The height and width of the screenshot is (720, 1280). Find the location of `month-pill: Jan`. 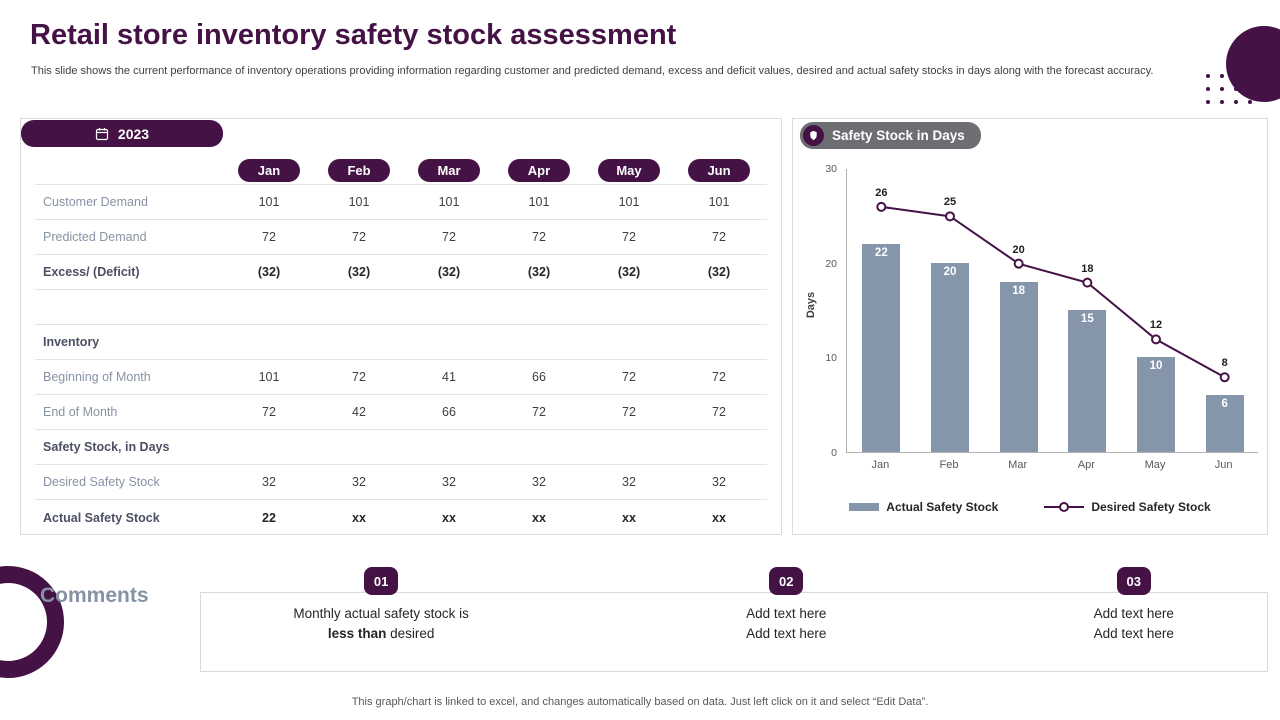

month-pill: Jan is located at coordinates (269, 170).